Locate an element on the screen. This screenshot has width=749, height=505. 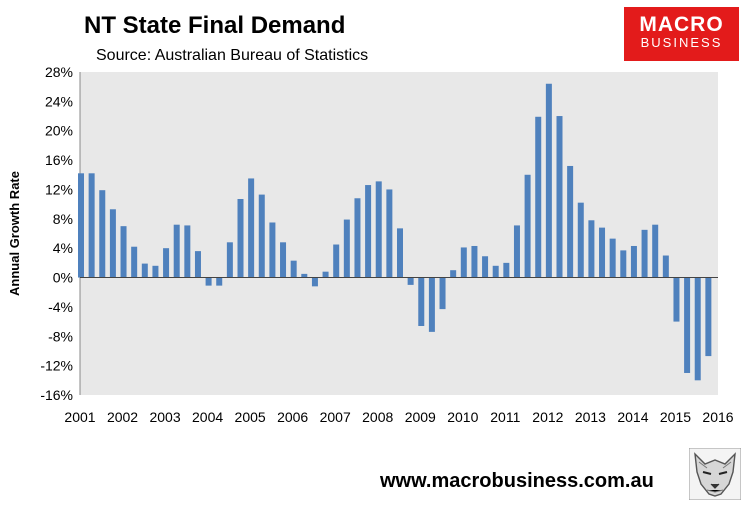
x-tick-label: 2004 is located at coordinates (207, 417).